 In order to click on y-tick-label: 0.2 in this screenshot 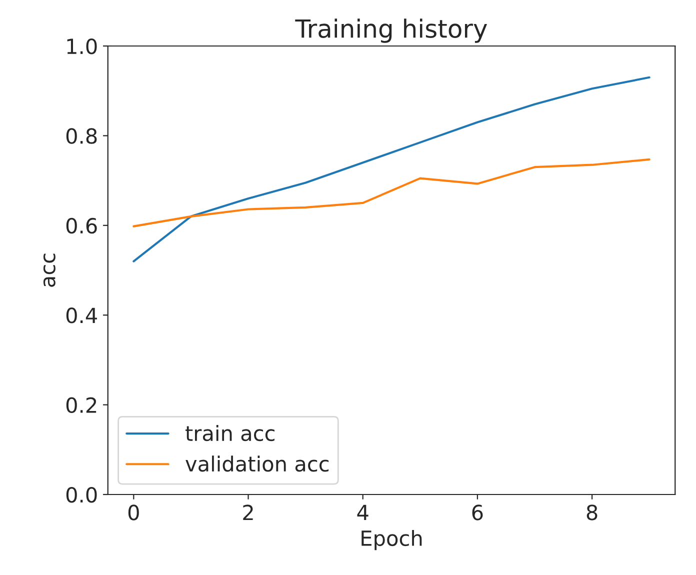, I will do `click(81, 405)`.